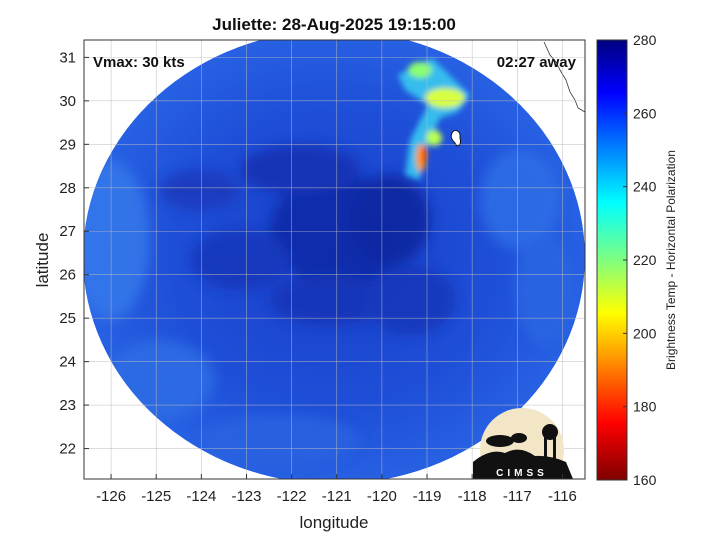 The height and width of the screenshot is (545, 720). I want to click on colorbar-tick-label: 180, so click(645, 407).